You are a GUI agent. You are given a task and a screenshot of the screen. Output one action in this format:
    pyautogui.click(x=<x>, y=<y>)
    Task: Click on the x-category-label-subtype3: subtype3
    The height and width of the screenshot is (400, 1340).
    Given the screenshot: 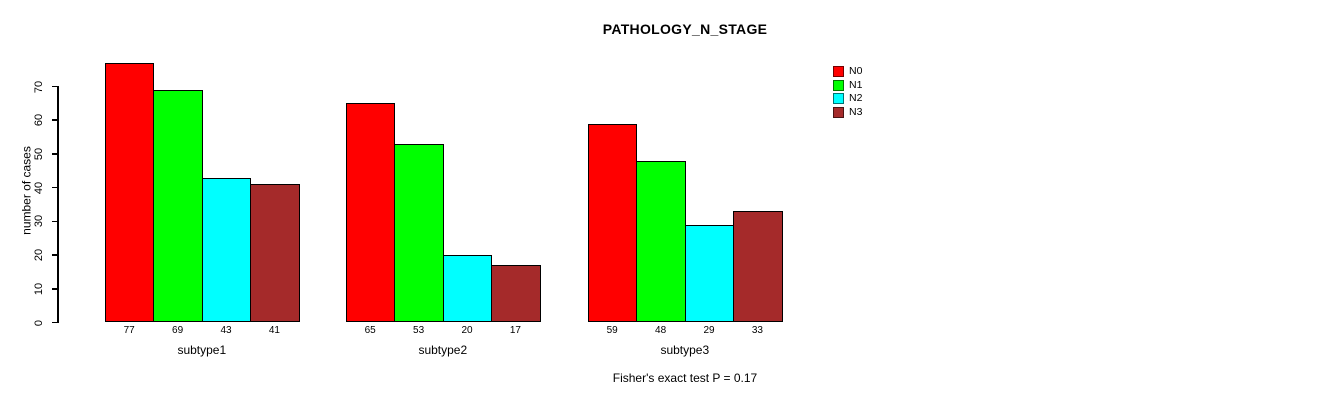 What is the action you would take?
    pyautogui.click(x=685, y=350)
    